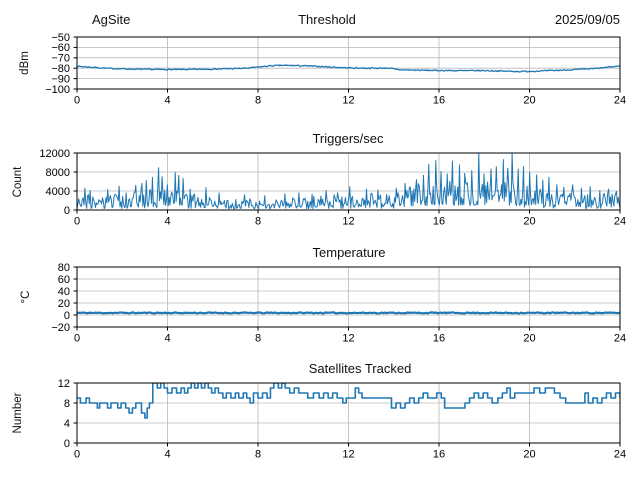  Describe the element at coordinates (348, 138) in the screenshot. I see `chart-title-triggers: Triggers/sec` at that location.